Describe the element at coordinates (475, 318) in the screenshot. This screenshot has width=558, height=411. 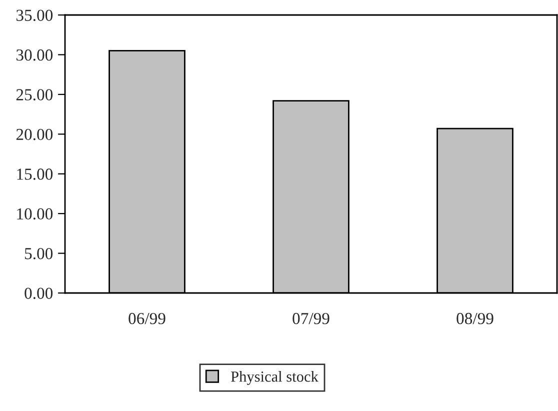
I see `x-tick-label: 08/99` at that location.